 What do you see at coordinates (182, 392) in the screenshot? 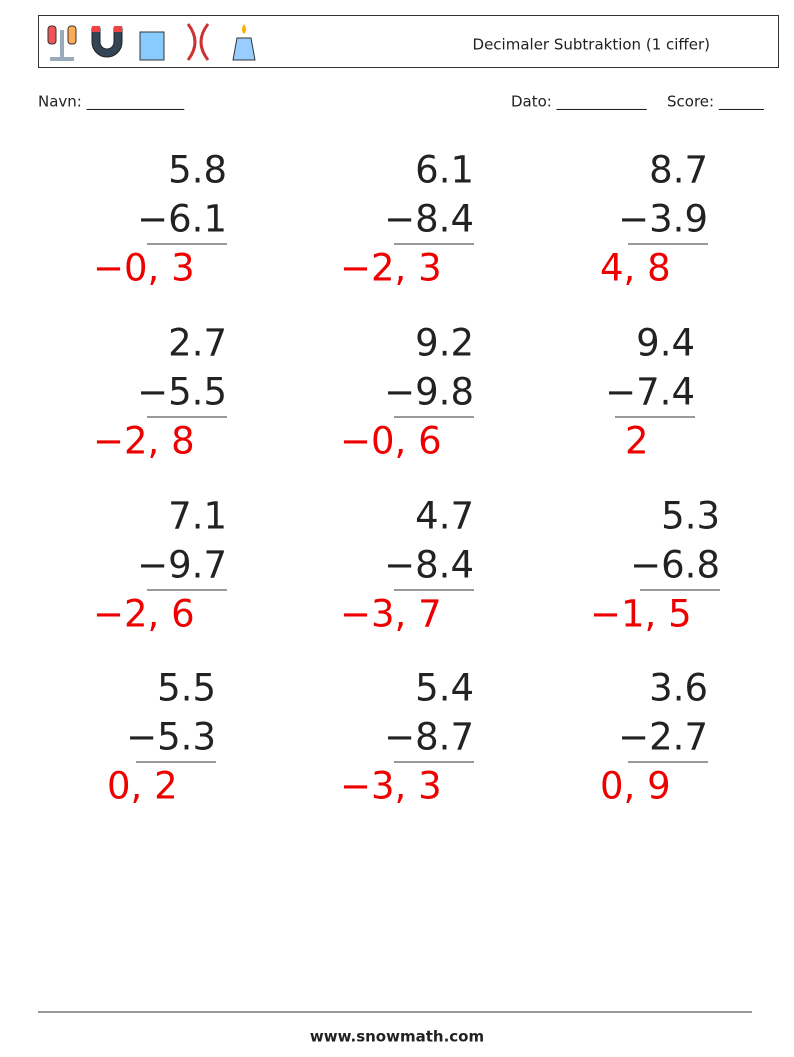
I see `bottom-number: −5.5` at bounding box center [182, 392].